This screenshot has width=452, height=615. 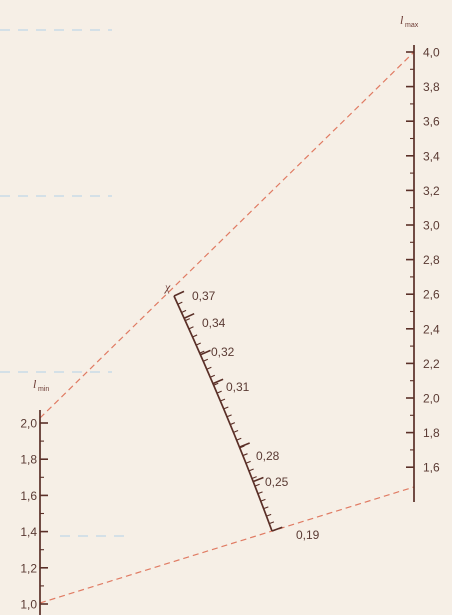 I want to click on lmax-tick-label: 3,6, so click(x=431, y=122).